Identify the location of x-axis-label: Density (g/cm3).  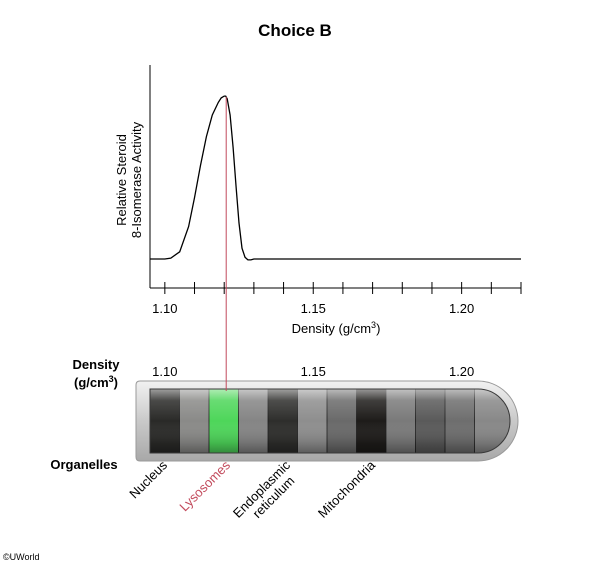
(336, 328).